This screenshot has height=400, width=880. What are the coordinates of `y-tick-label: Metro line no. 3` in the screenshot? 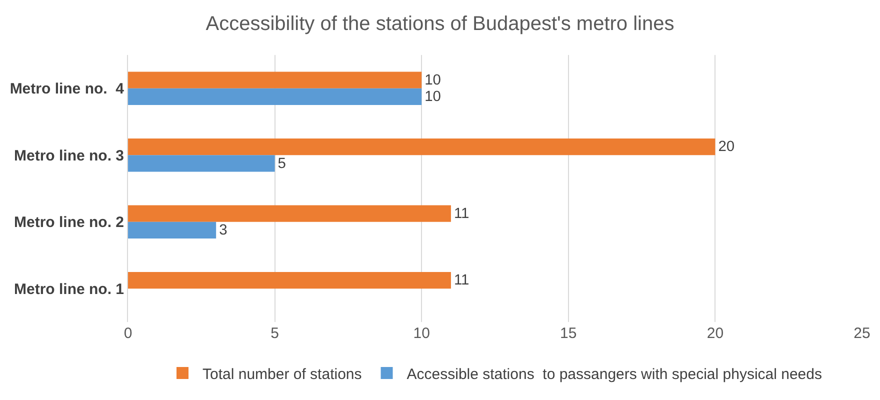 It's located at (69, 155).